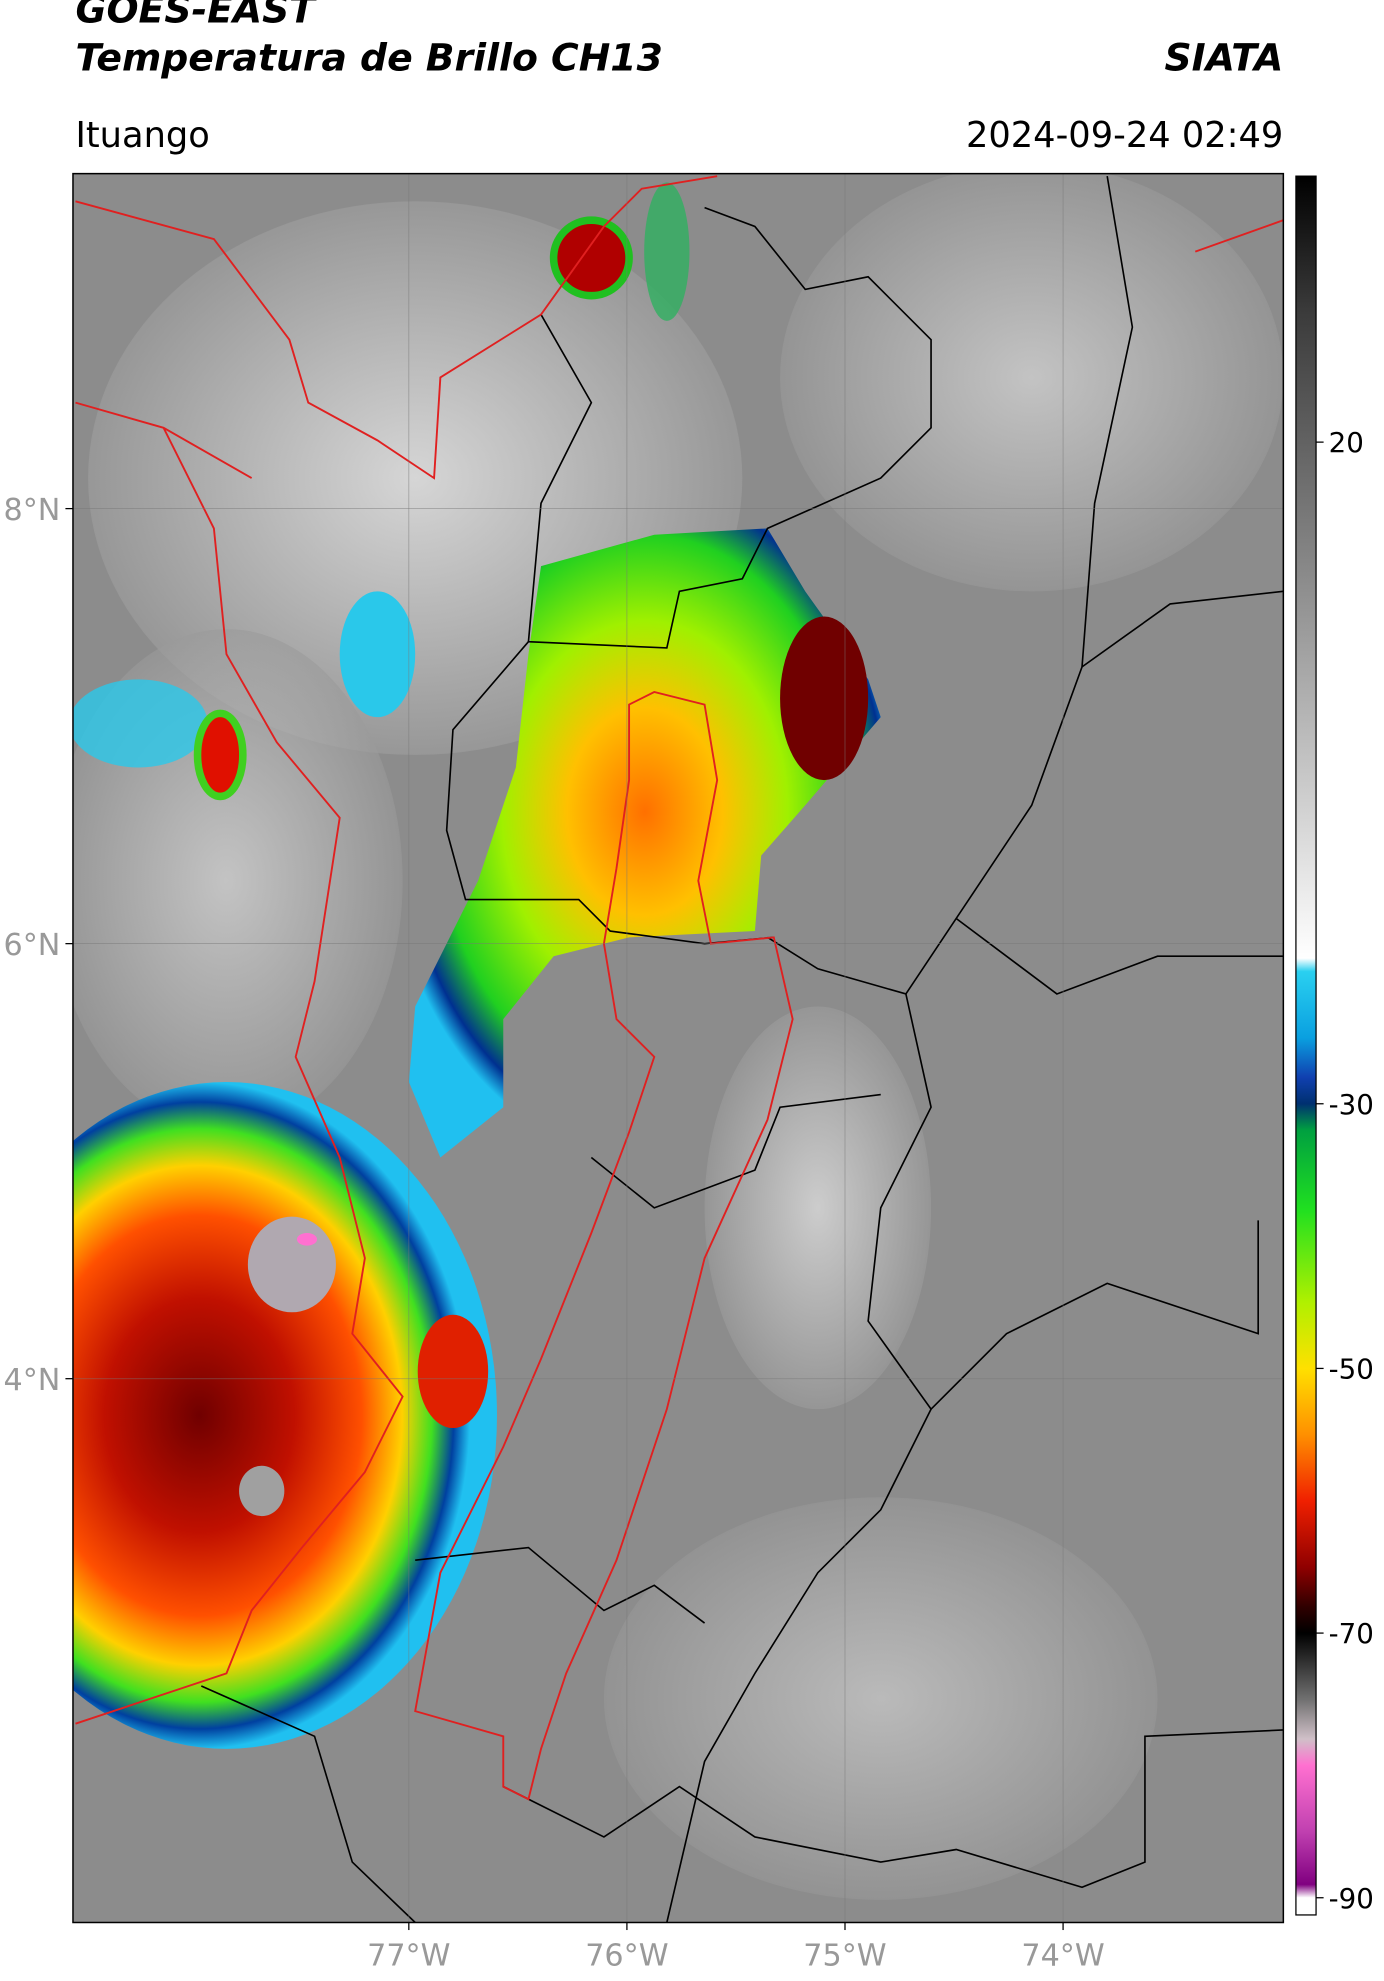 The height and width of the screenshot is (1981, 1384). I want to click on datetime: 2024-09-24 02:49, so click(1124, 135).